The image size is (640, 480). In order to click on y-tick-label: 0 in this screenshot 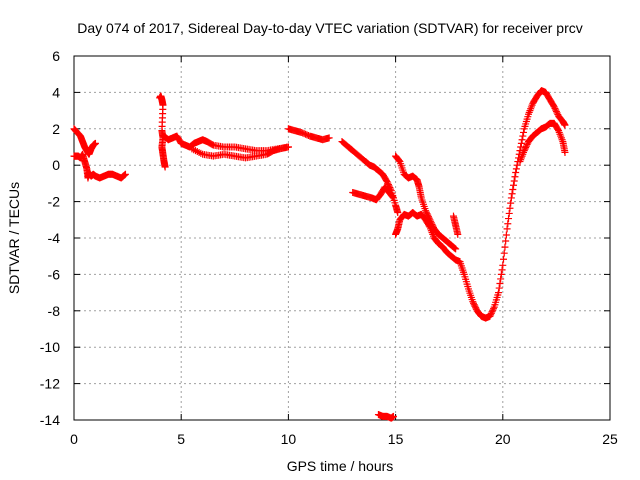, I will do `click(56, 165)`.